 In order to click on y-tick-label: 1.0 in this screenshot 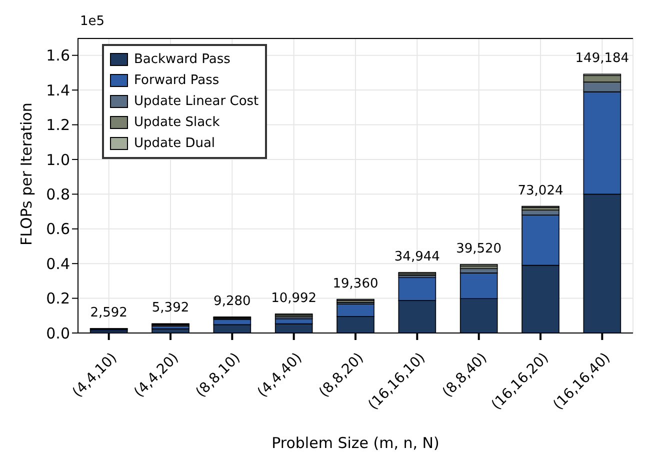, I will do `click(58, 159)`.